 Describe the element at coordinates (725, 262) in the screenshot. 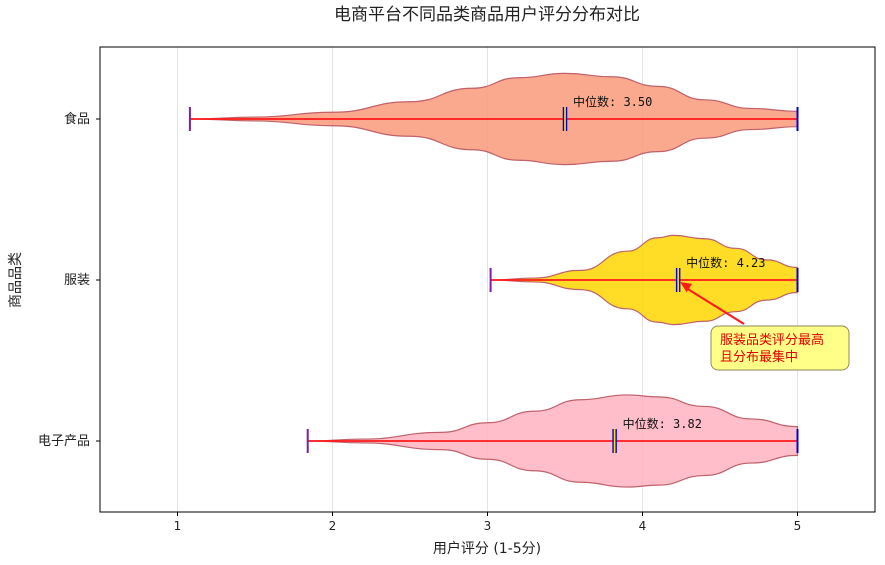

I see `median-label: 中位数: 4.23` at that location.